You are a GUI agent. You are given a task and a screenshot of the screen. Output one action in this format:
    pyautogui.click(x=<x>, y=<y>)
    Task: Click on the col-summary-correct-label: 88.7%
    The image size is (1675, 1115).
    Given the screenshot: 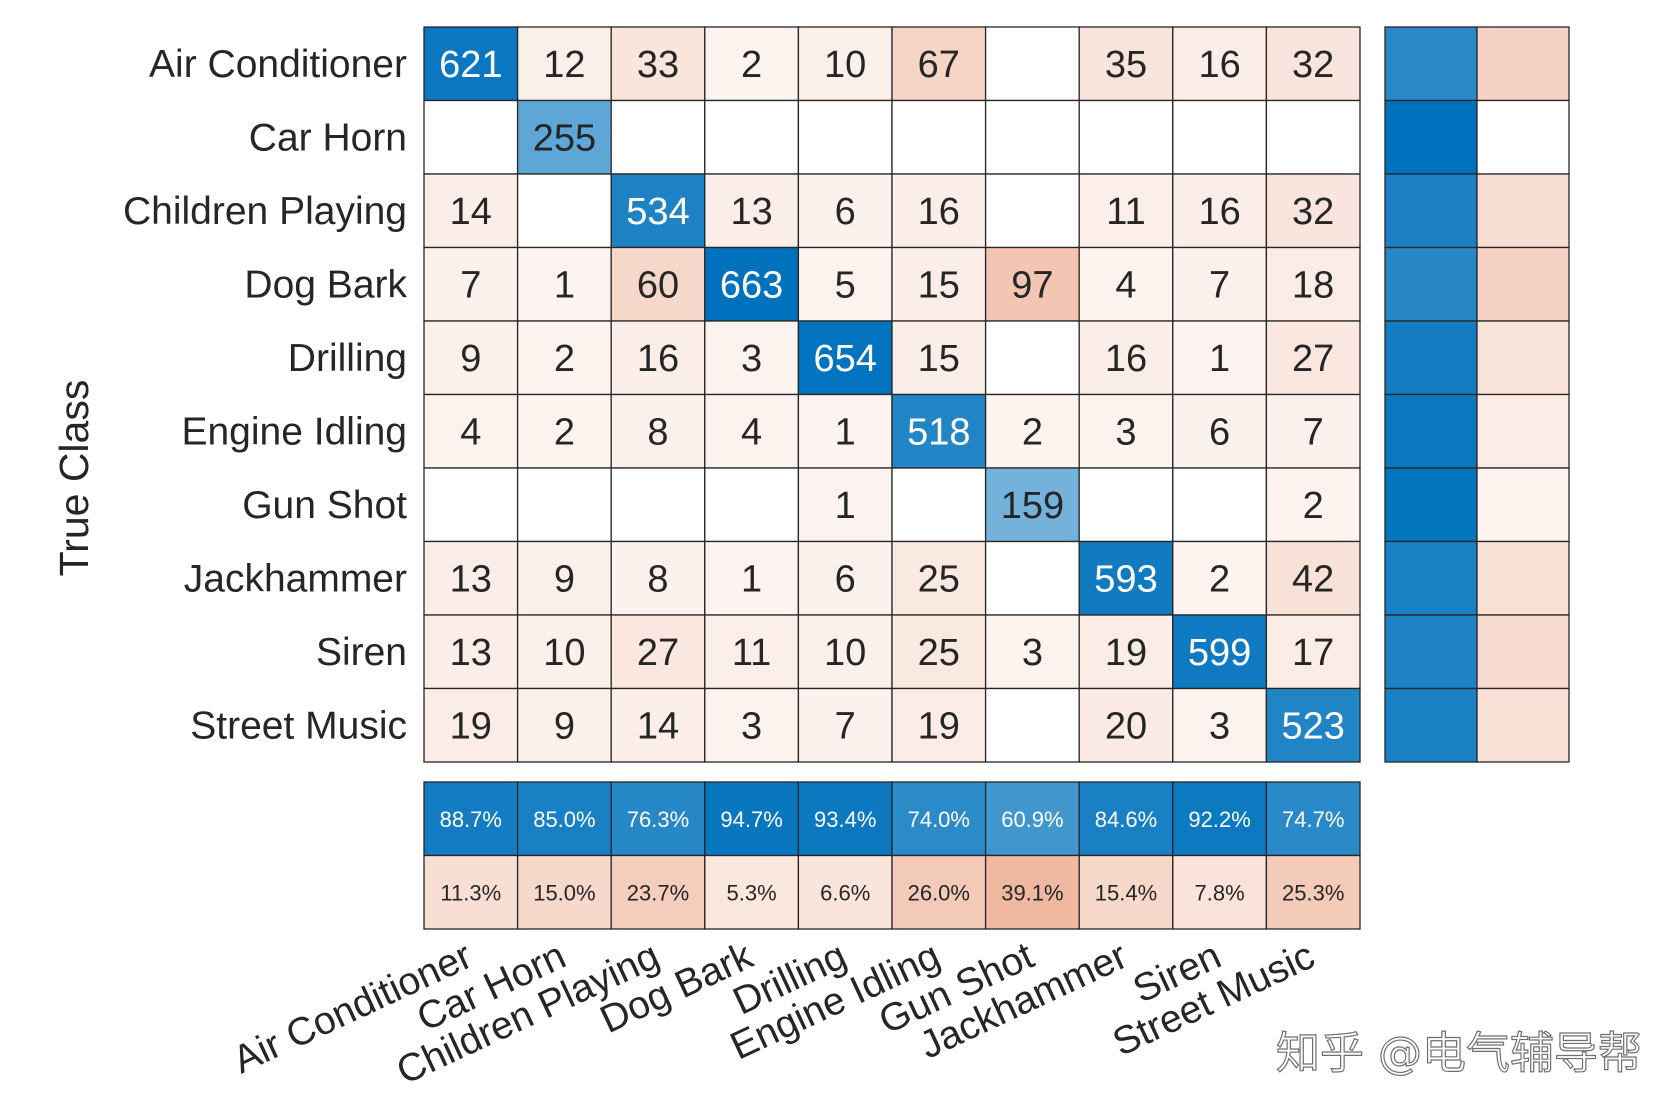 What is the action you would take?
    pyautogui.click(x=471, y=819)
    